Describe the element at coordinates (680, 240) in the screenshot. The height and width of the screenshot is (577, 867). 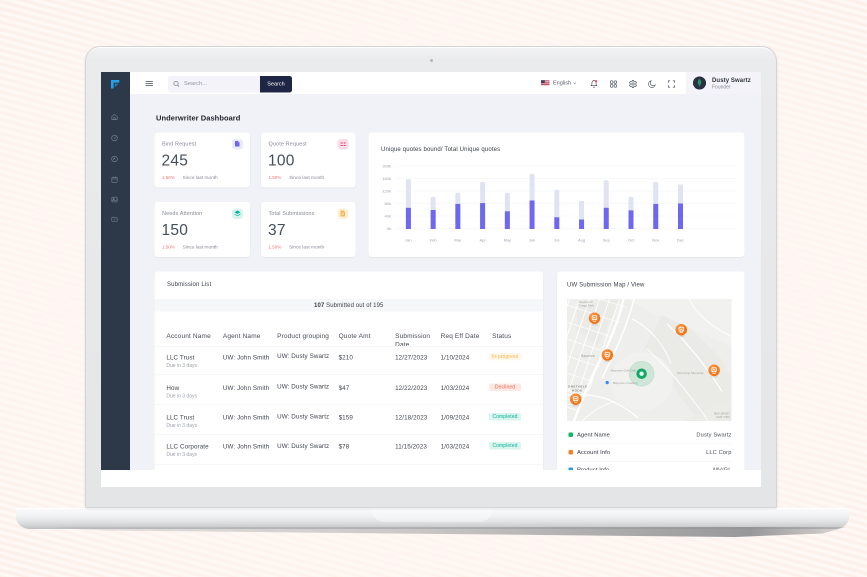
I see `svg-text: Dec` at that location.